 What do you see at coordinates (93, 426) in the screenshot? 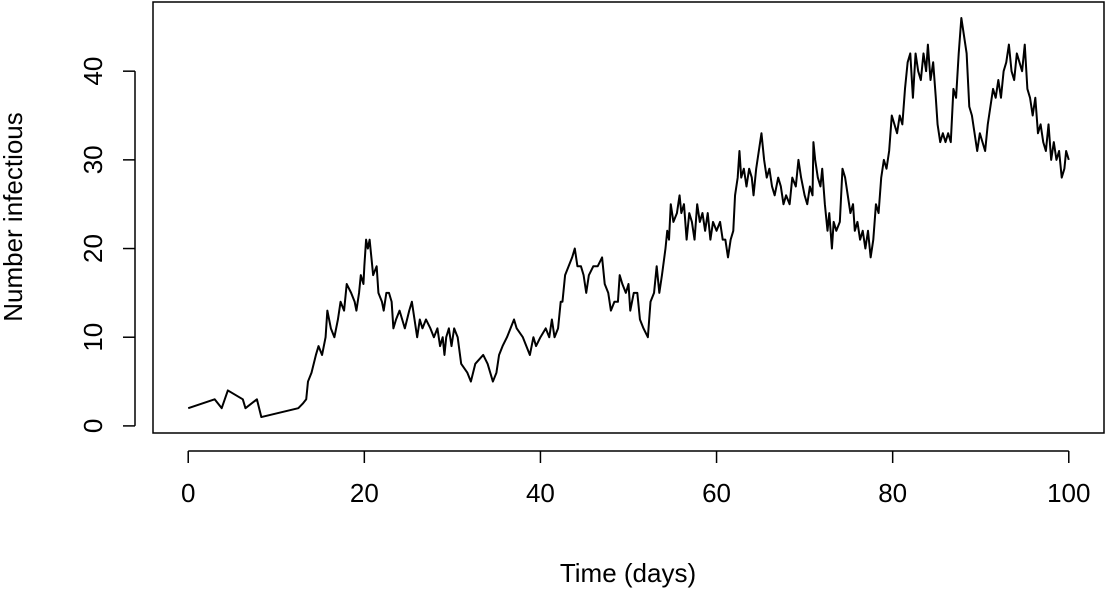
I see `y-tick-label: 0` at bounding box center [93, 426].